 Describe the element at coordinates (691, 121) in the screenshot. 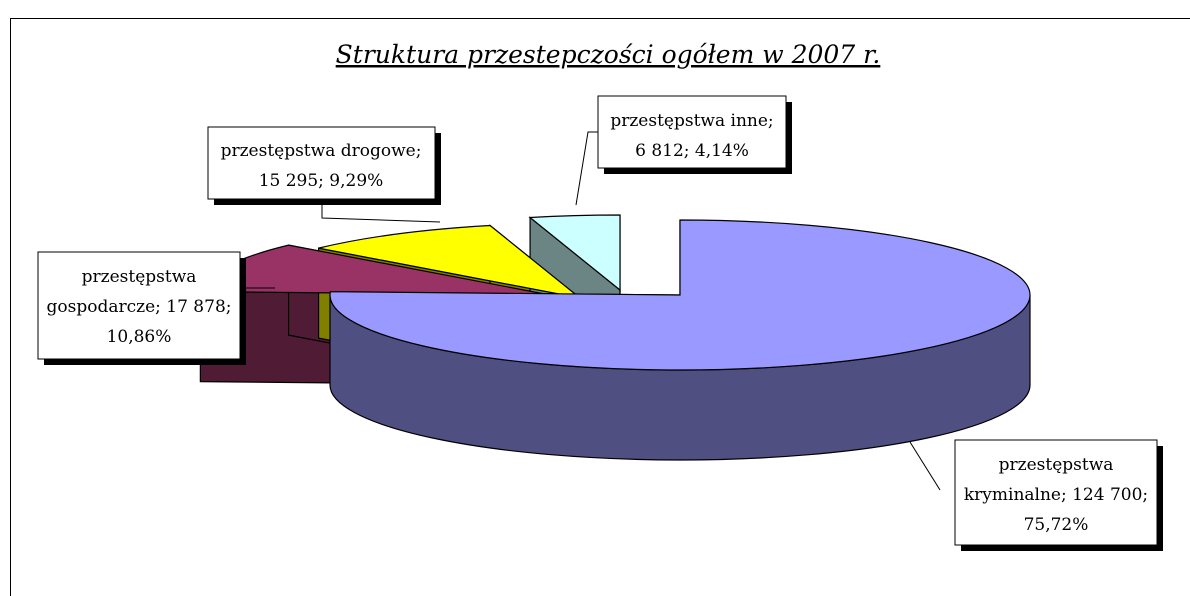

I see `data-label-przestępstwa-inne-line-0: przestępstwa inne;` at that location.